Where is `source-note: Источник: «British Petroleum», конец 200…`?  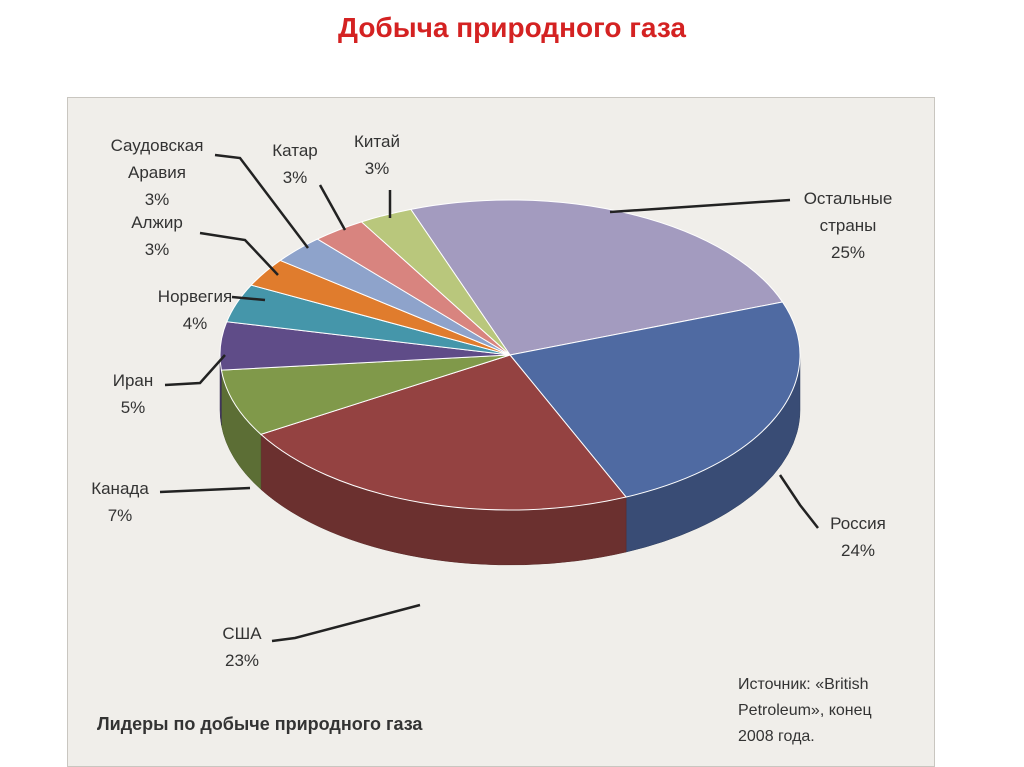
source-note: Источник: «British Petroleum», конец 200… is located at coordinates (805, 710).